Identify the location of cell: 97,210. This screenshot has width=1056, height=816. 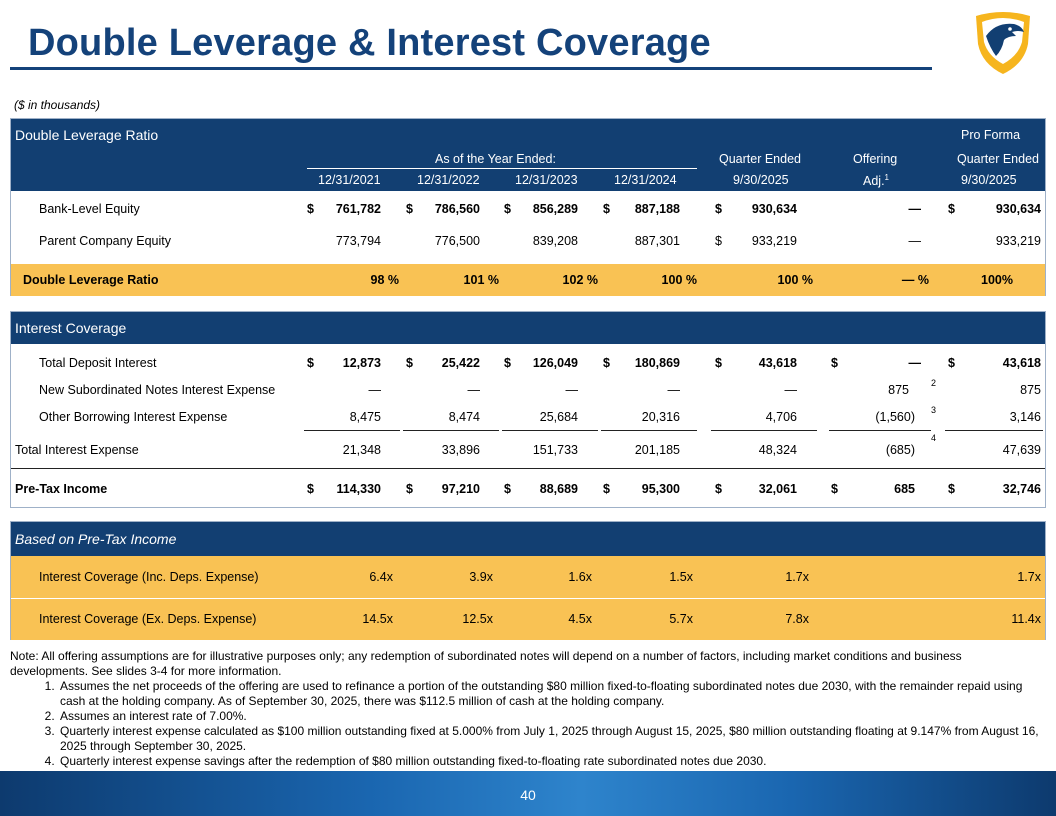
(460, 489).